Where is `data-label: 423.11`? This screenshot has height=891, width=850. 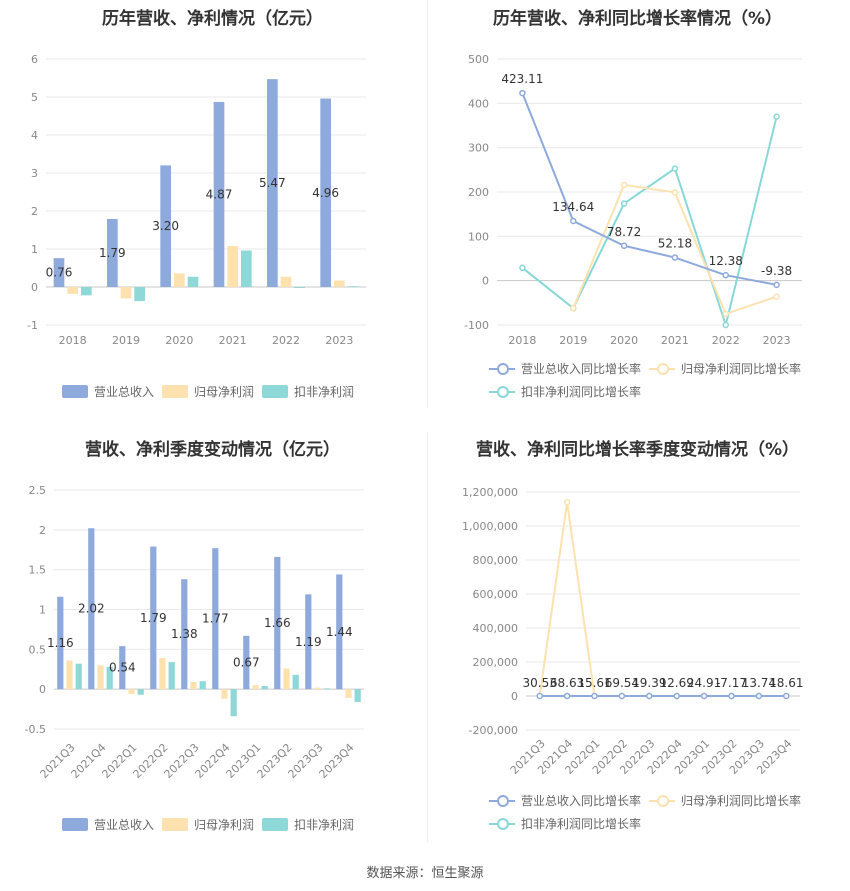 data-label: 423.11 is located at coordinates (522, 79).